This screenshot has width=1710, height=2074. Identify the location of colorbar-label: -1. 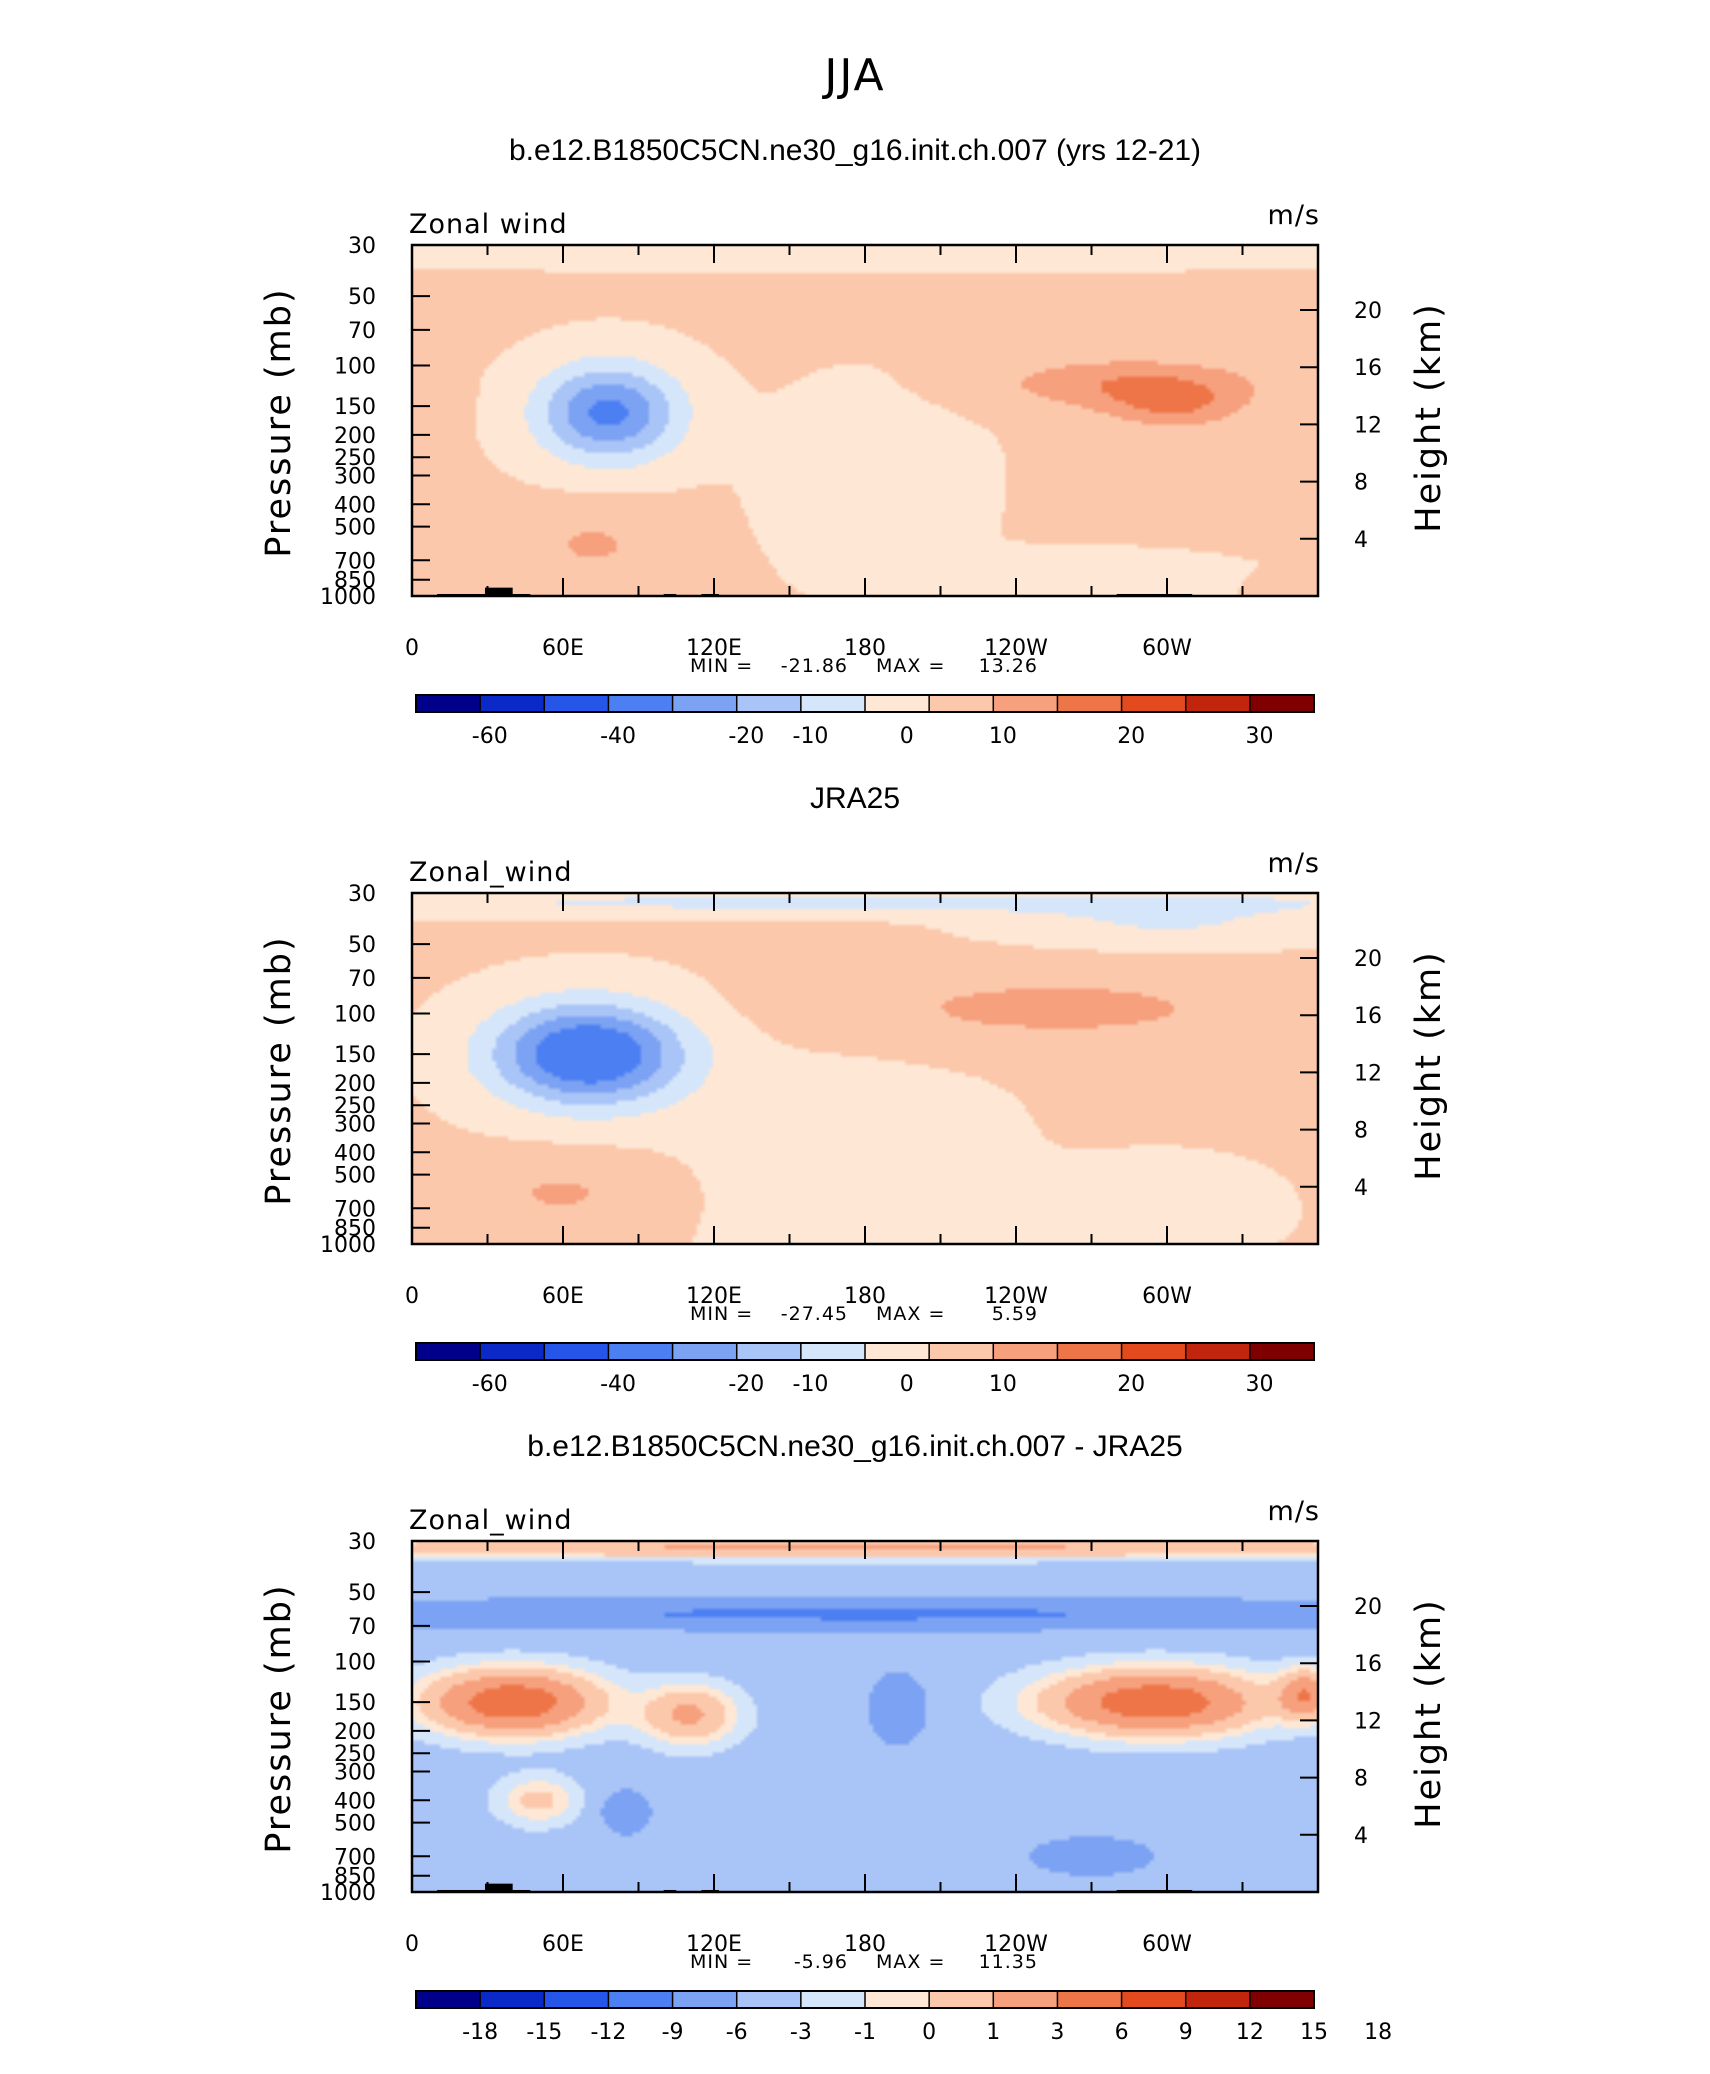
(865, 2032).